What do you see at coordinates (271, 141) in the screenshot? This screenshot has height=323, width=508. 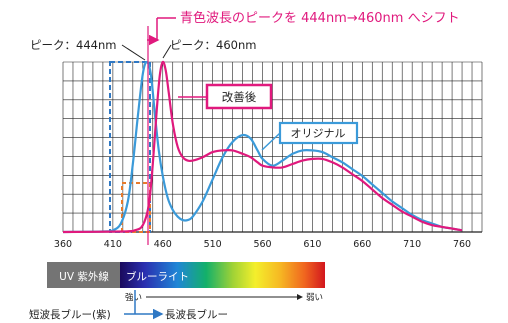 I see `legend-leader-original` at bounding box center [271, 141].